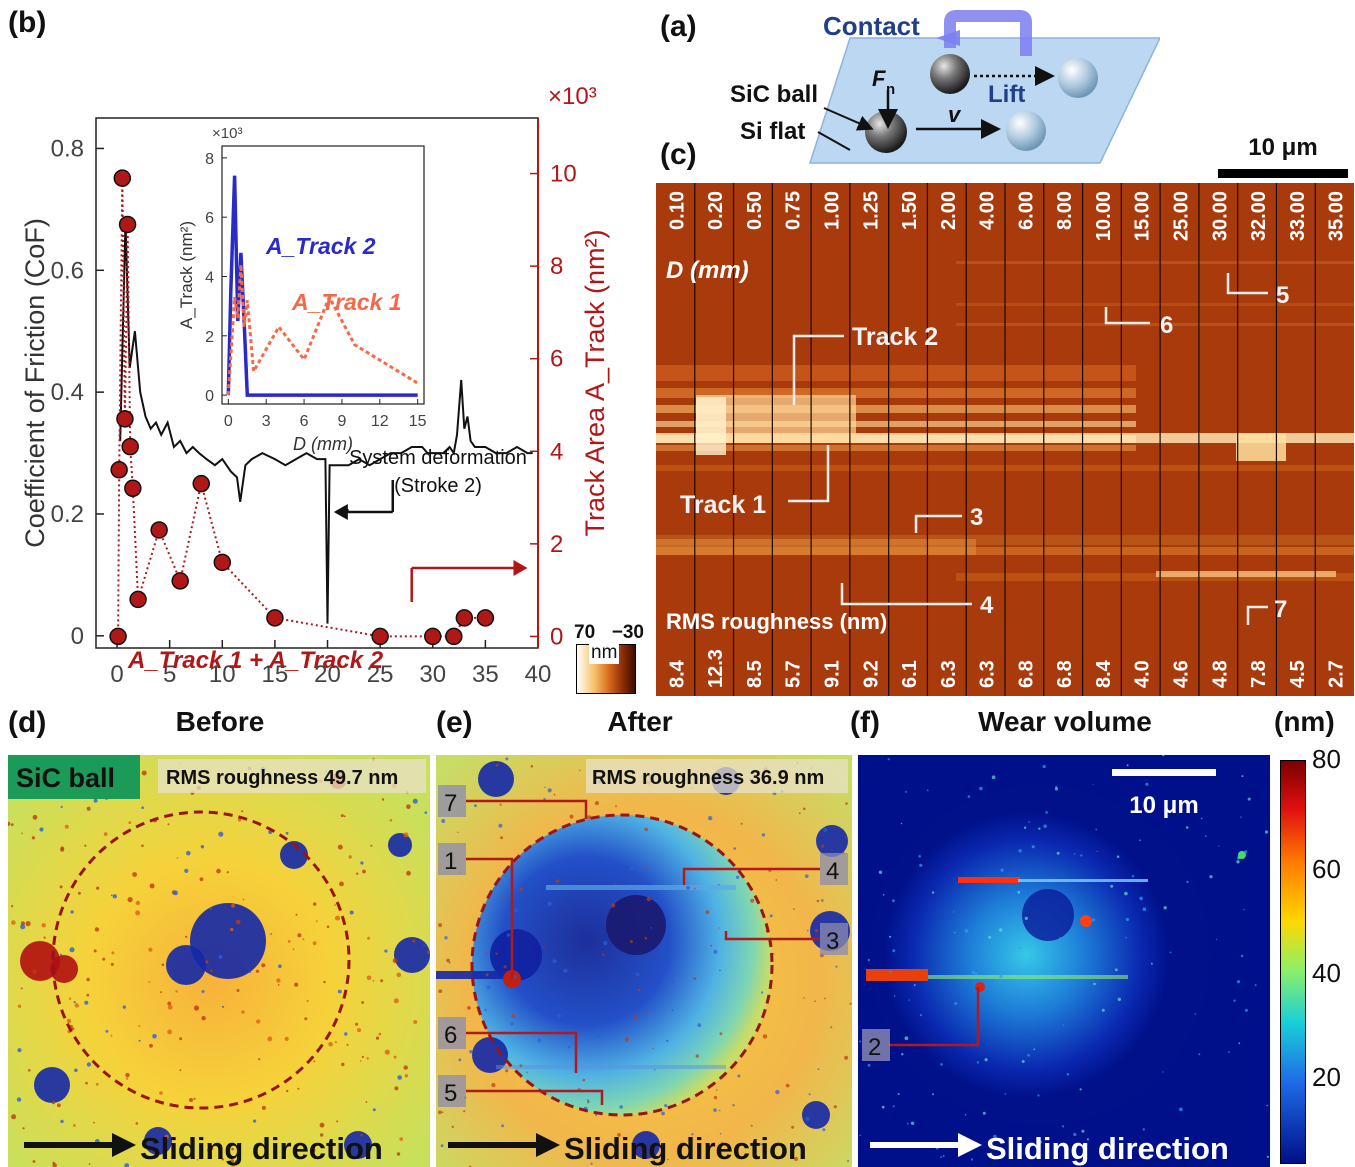 The height and width of the screenshot is (1167, 1355). Describe the element at coordinates (1293, 962) in the screenshot. I see `wear-colorbar` at that location.